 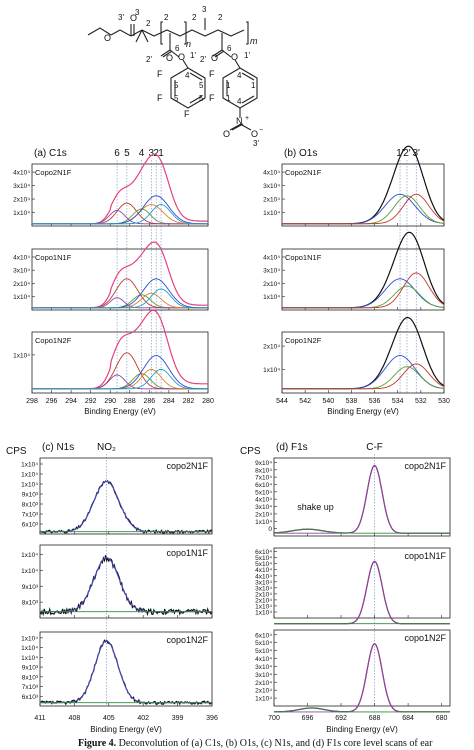 I want to click on annotation-label: shake up, so click(x=315, y=507).